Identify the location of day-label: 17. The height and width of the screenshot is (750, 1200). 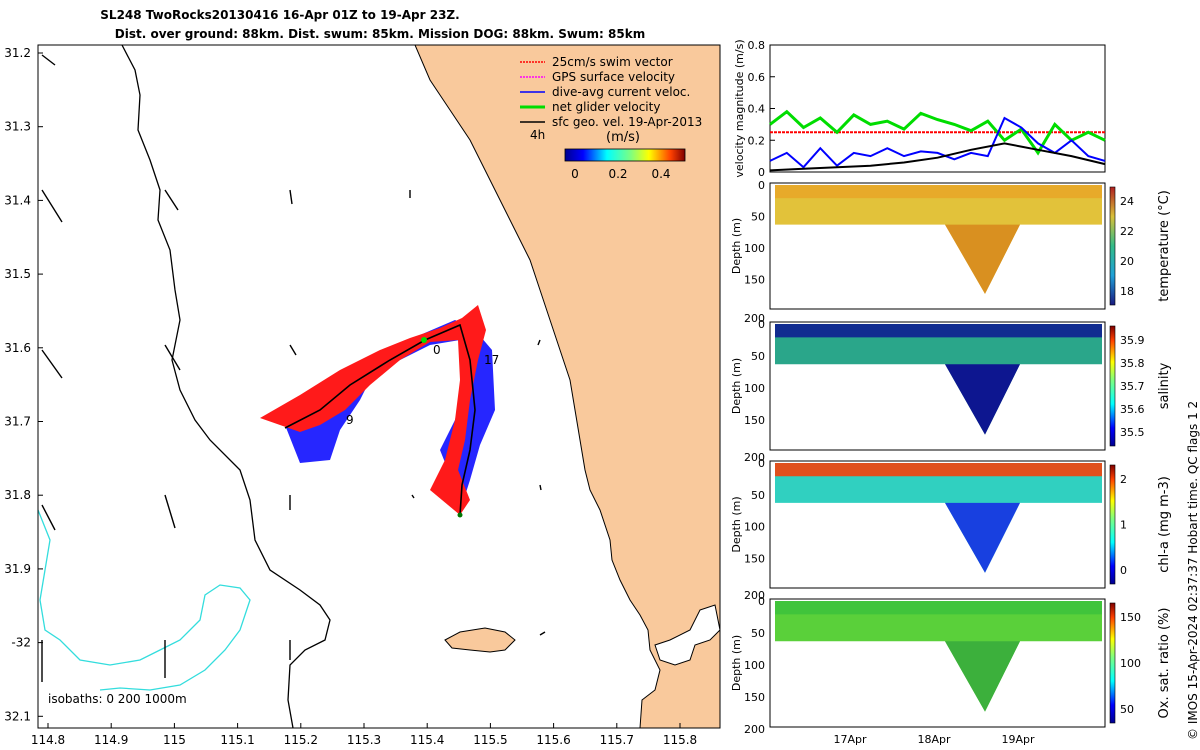
(491, 360).